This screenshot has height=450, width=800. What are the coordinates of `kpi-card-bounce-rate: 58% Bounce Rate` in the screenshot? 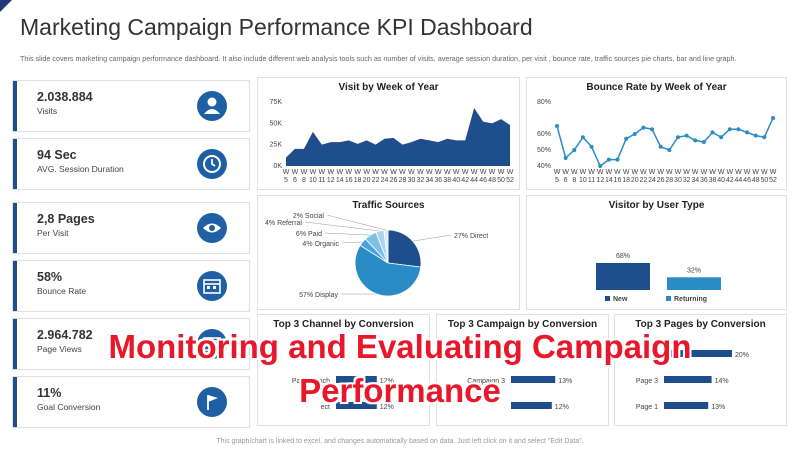 It's located at (131, 286).